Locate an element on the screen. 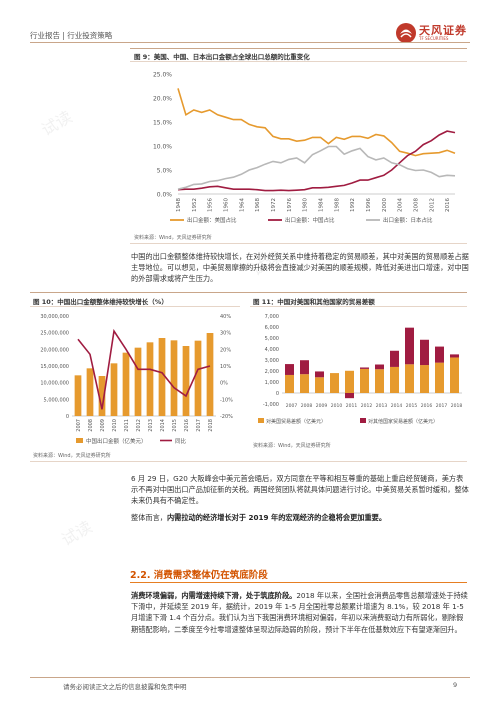 The height and width of the screenshot is (706, 499). legend-label: 出口金额：美国占比 is located at coordinates (212, 220).